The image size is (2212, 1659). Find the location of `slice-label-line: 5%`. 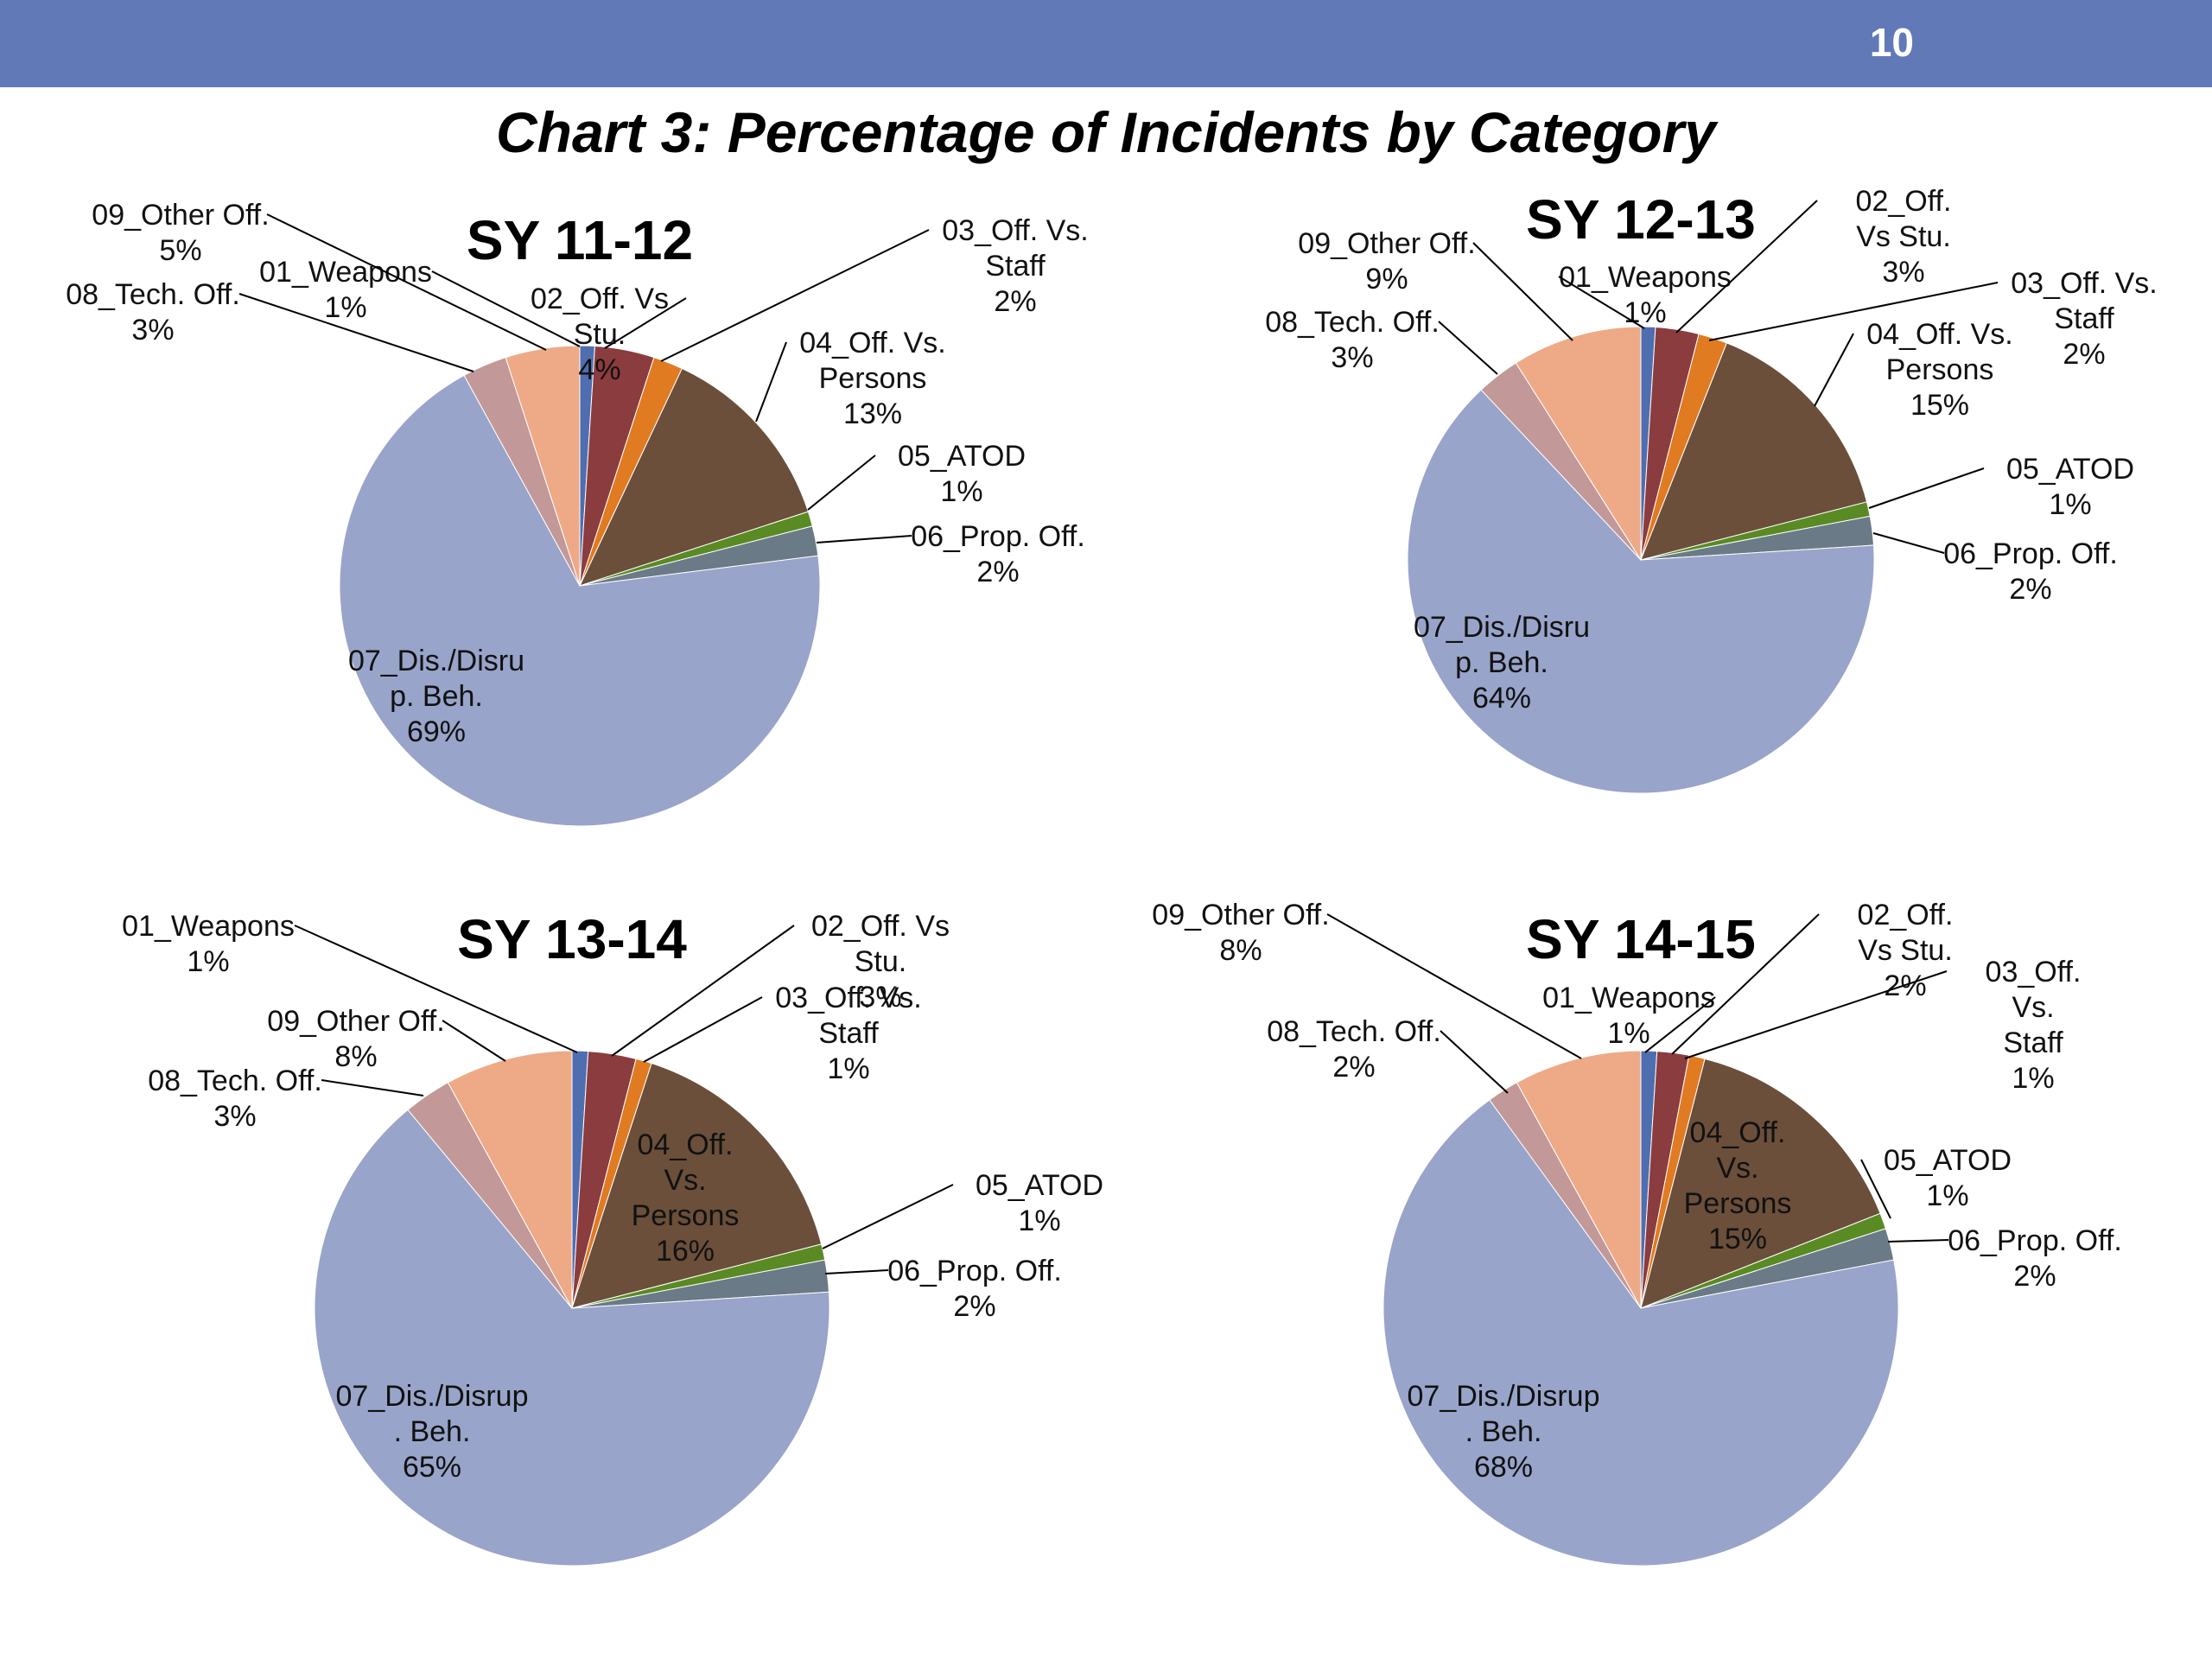

slice-label-line: 5% is located at coordinates (180, 250).